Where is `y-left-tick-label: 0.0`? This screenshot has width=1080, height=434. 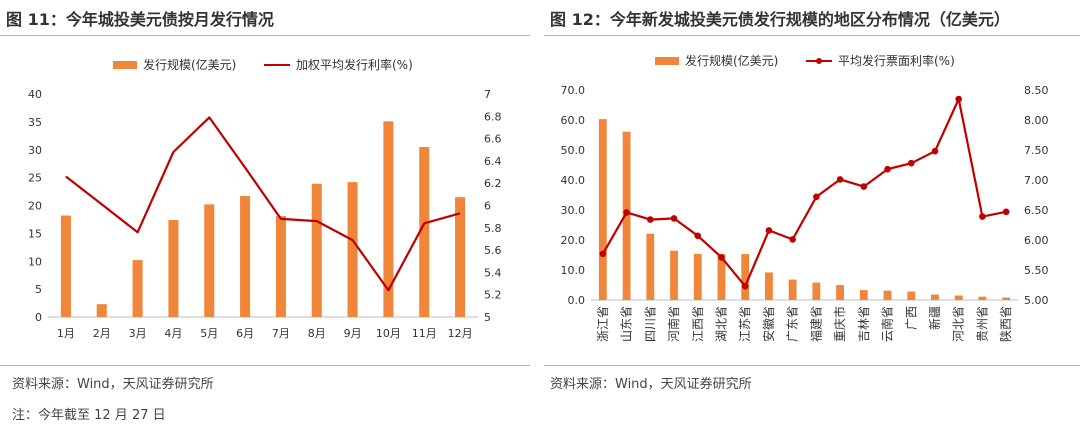
y-left-tick-label: 0.0 is located at coordinates (577, 300).